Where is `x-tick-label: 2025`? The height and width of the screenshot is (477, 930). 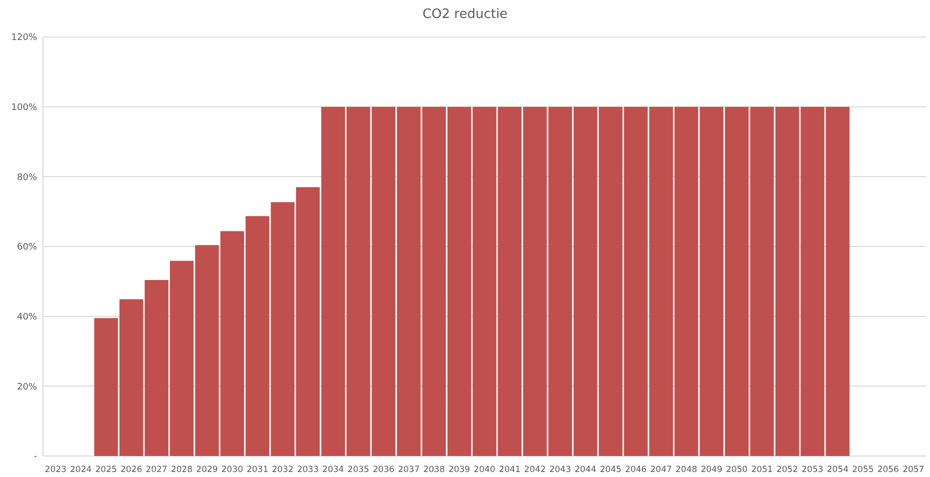
x-tick-label: 2025 is located at coordinates (106, 470).